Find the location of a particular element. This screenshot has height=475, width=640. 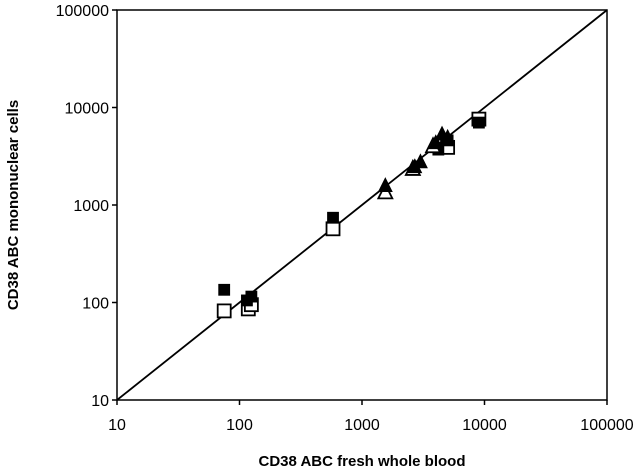

x-tick-label: 100000 is located at coordinates (606, 425).